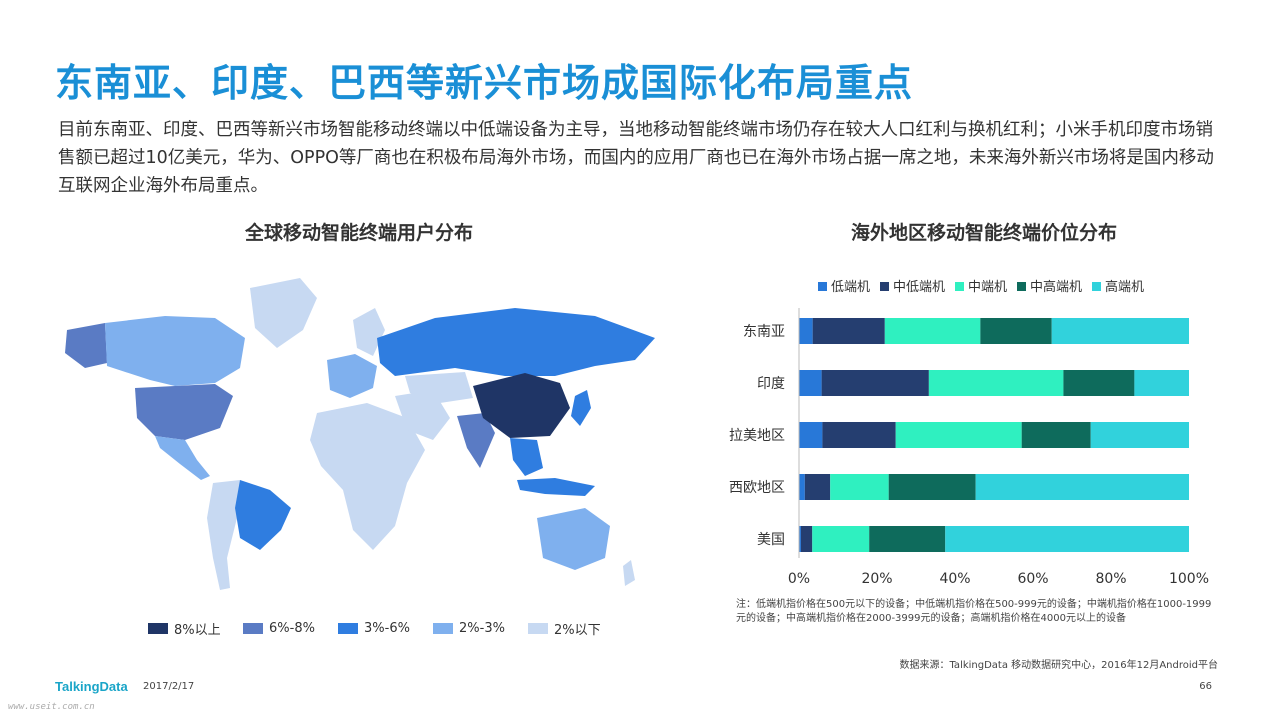  What do you see at coordinates (556, 487) in the screenshot?
I see `region-indonesia` at bounding box center [556, 487].